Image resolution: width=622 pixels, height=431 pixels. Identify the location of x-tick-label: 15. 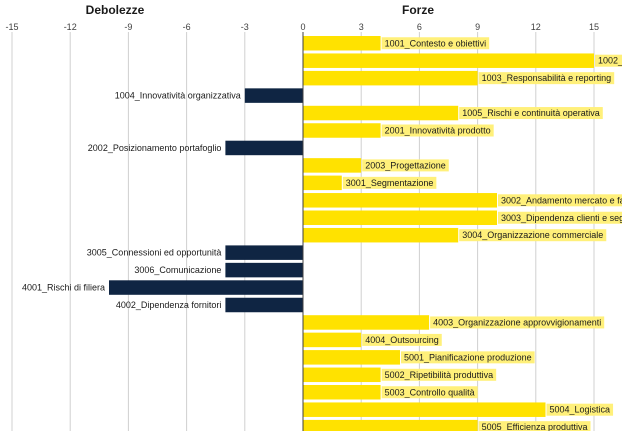
(594, 27).